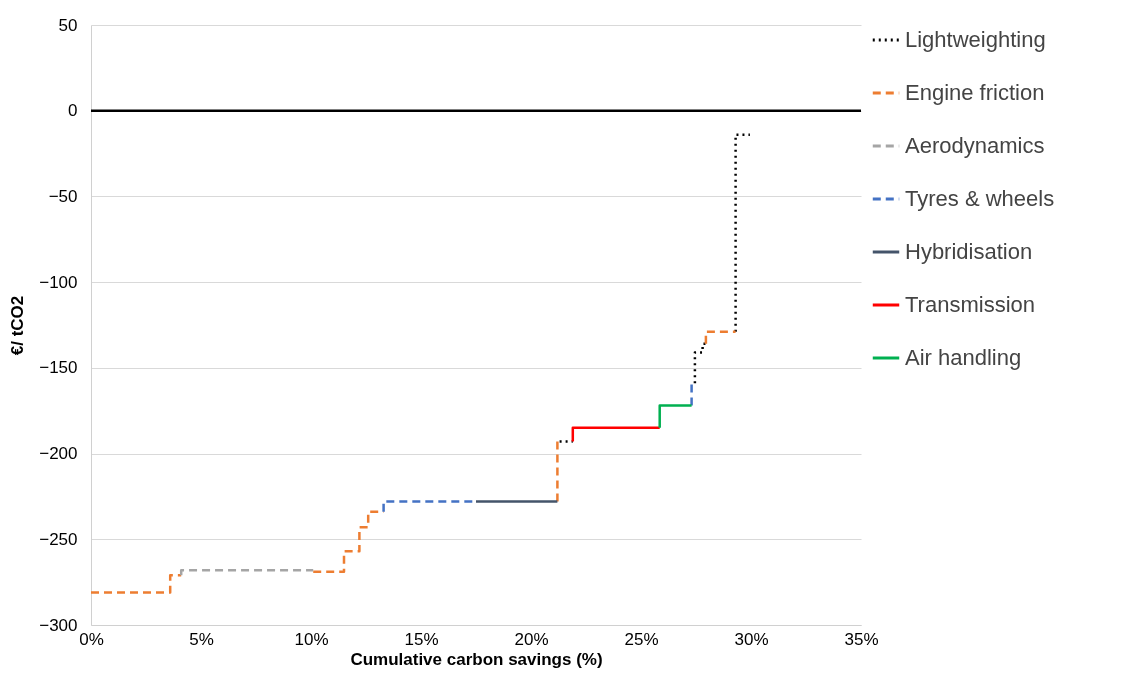  I want to click on legend-label: Hybridisation, so click(969, 251).